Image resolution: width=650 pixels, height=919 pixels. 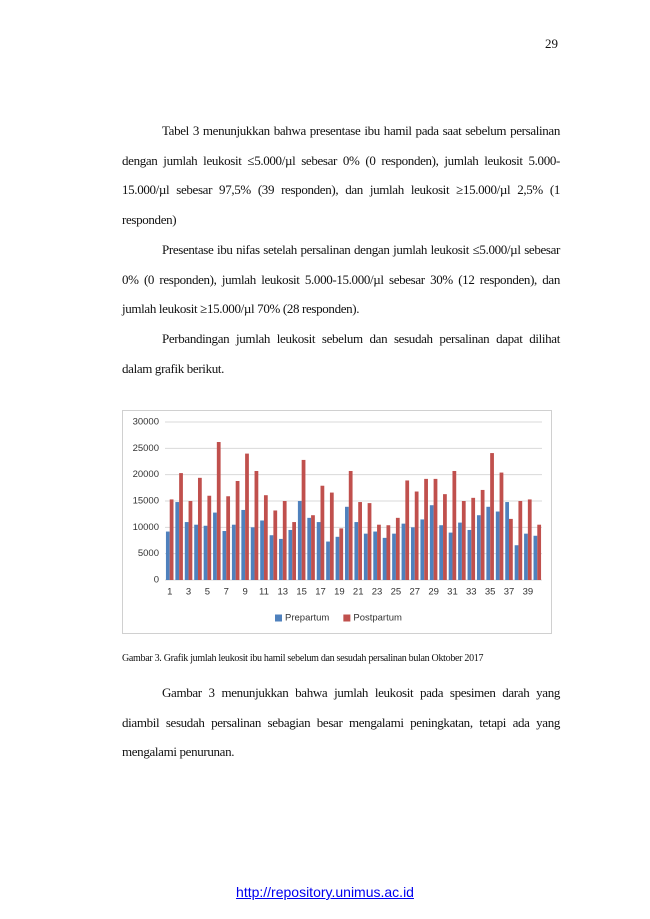 What do you see at coordinates (325, 892) in the screenshot?
I see `footer-link: http://repository.unimus.ac.id` at bounding box center [325, 892].